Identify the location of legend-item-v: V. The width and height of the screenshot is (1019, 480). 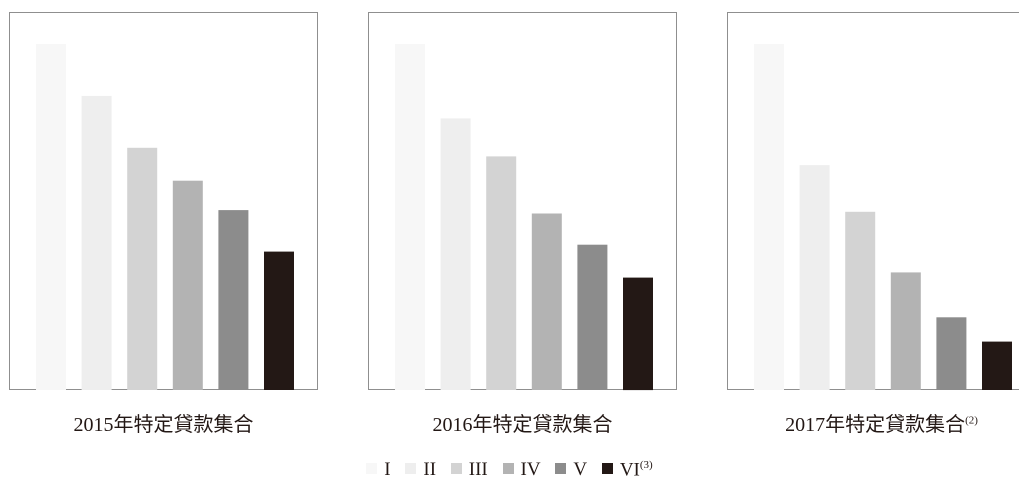
(571, 470).